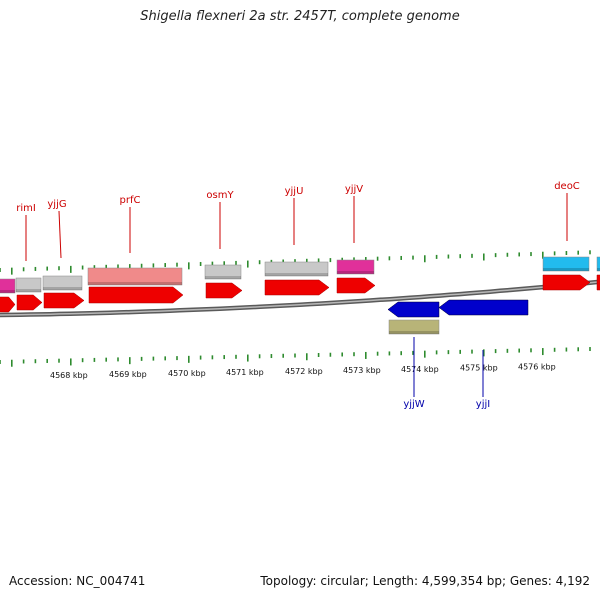 The width and height of the screenshot is (600, 600). Describe the element at coordinates (60, 234) in the screenshot. I see `gene-leader-line` at that location.